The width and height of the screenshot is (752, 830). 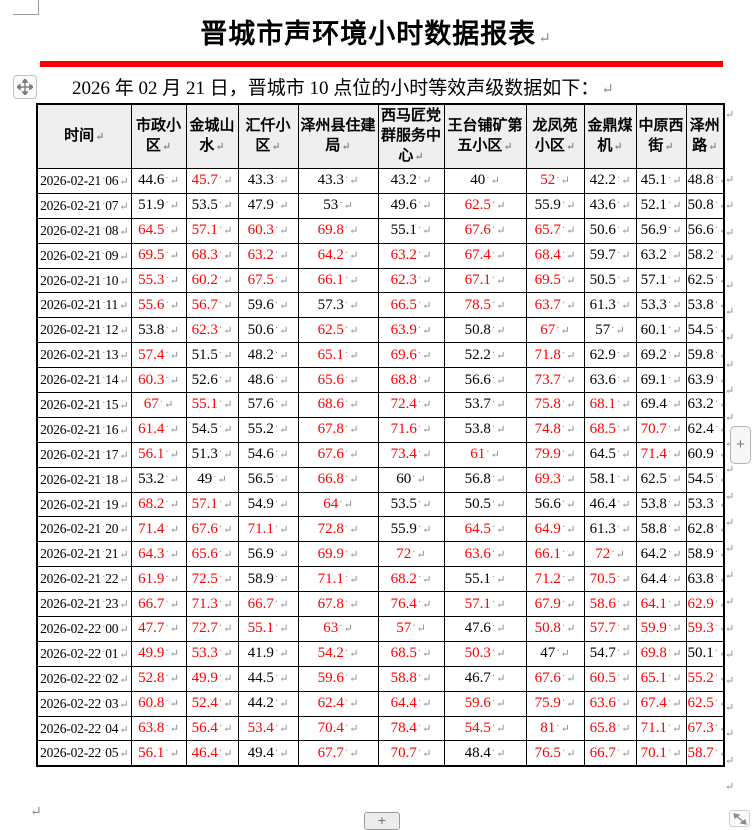 I want to click on value-cell: 55.6·↵, so click(x=158, y=305).